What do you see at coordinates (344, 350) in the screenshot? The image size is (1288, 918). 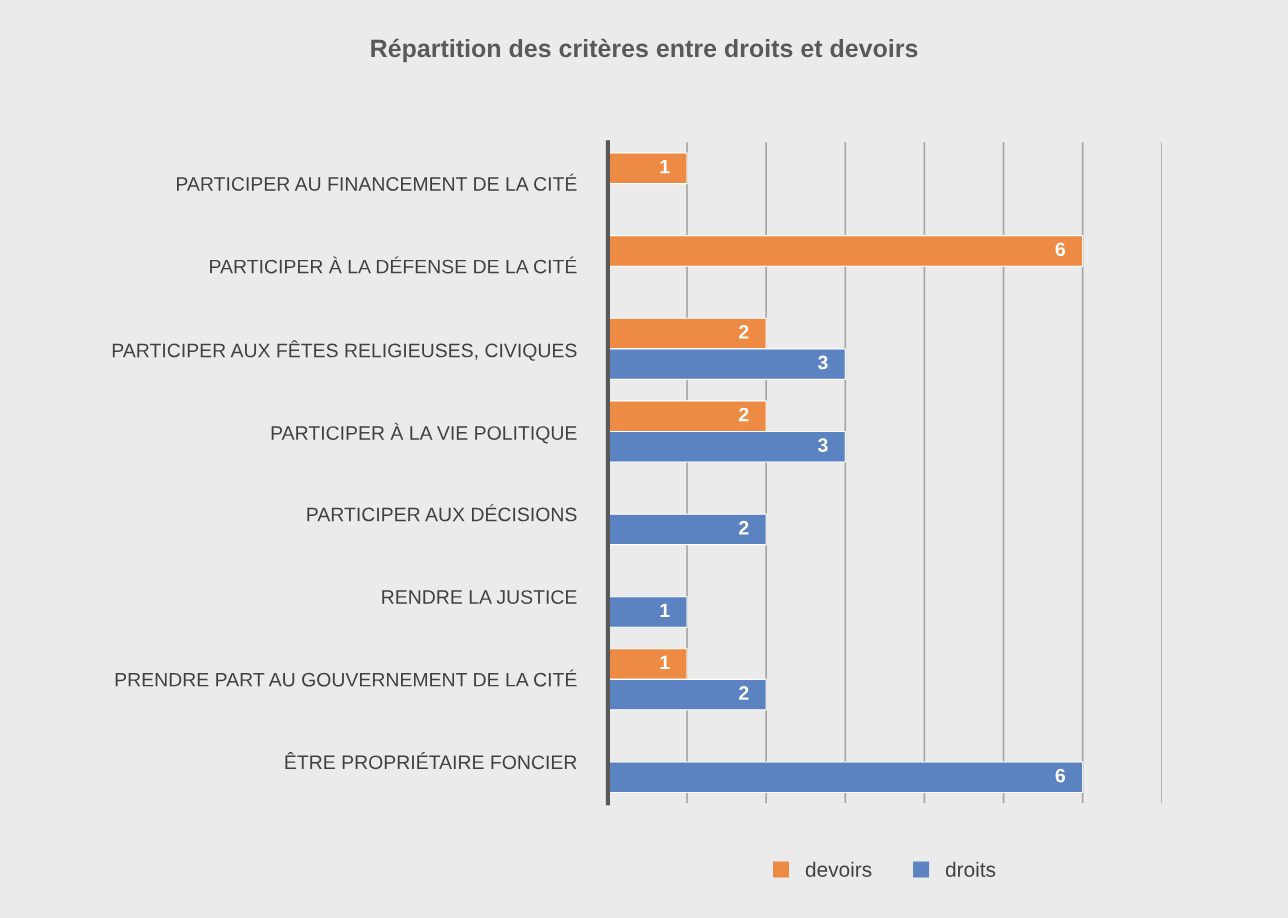 I see `y-tick-label: PARTICIPER AUX FÊTES RELIGIEUSES, CIVIQUES` at bounding box center [344, 350].